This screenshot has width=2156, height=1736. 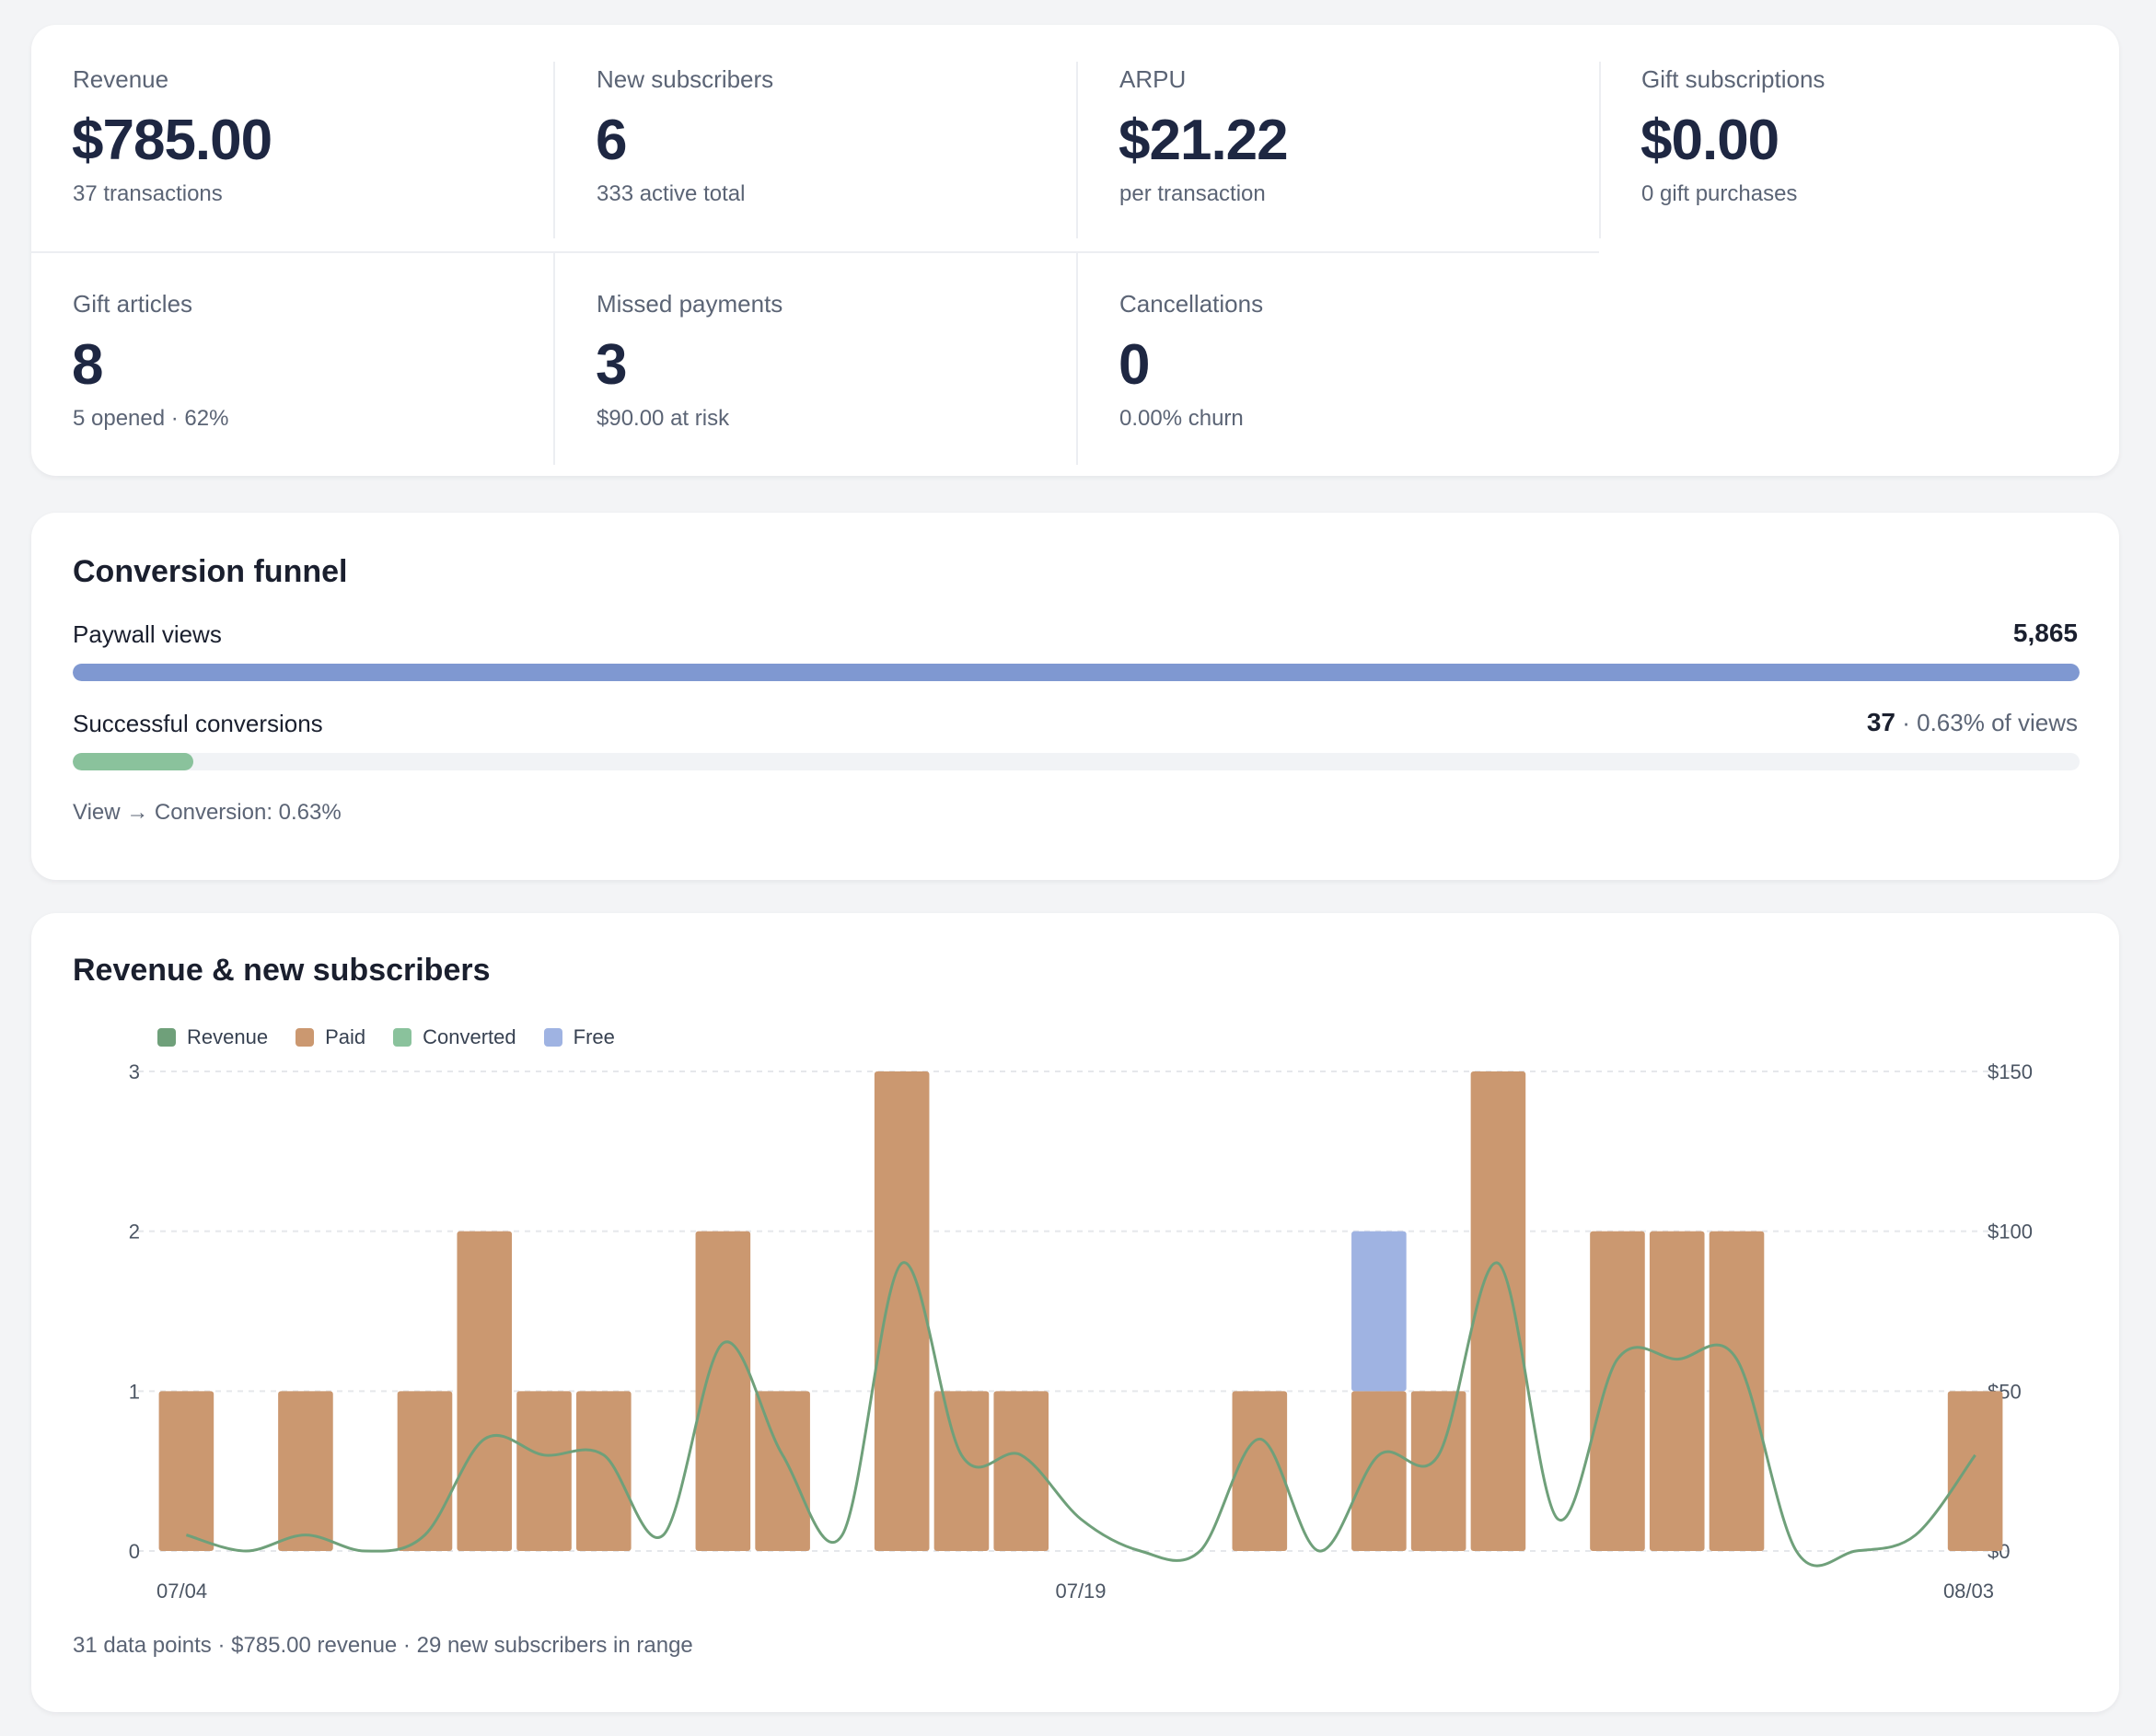 What do you see at coordinates (293, 138) in the screenshot?
I see `stat-revenue: Revenue $785.00 37 transactions` at bounding box center [293, 138].